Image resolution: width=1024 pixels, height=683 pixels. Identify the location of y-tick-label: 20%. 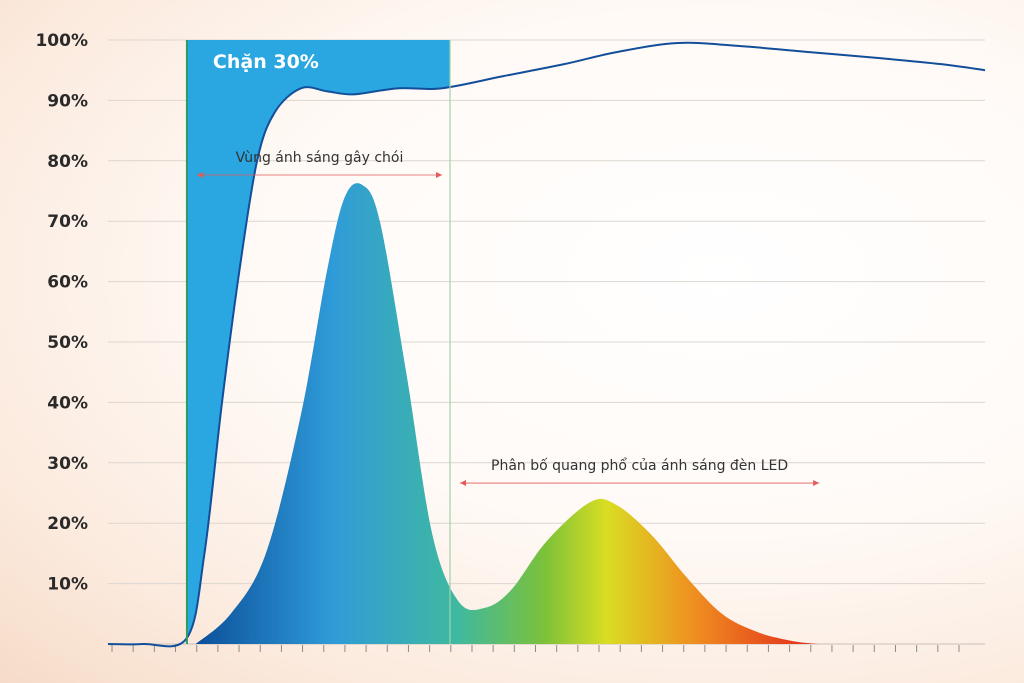
(67, 524).